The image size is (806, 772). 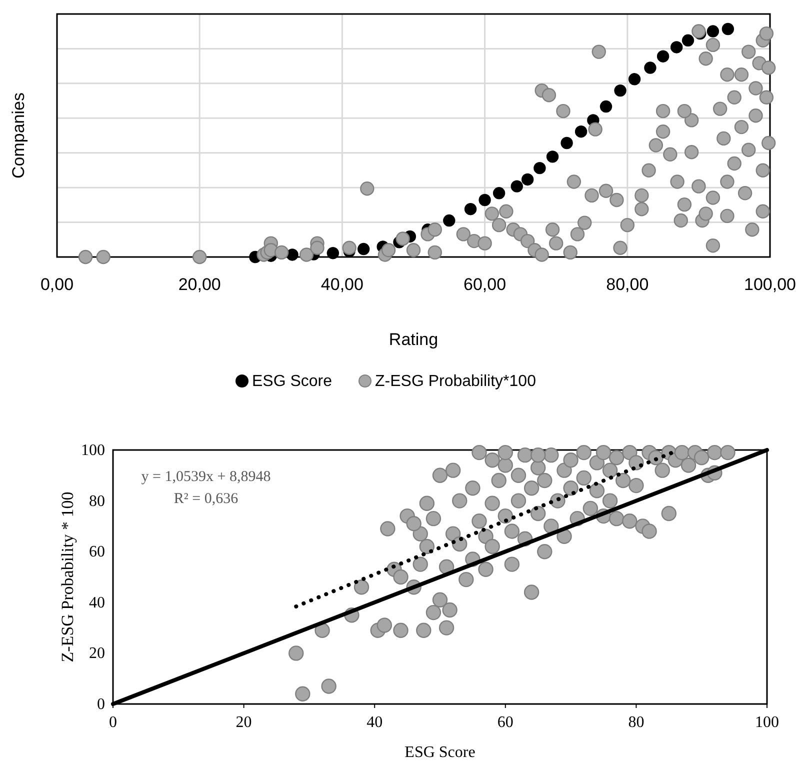 What do you see at coordinates (206, 499) in the screenshot?
I see `annotation: R² = 0,636` at bounding box center [206, 499].